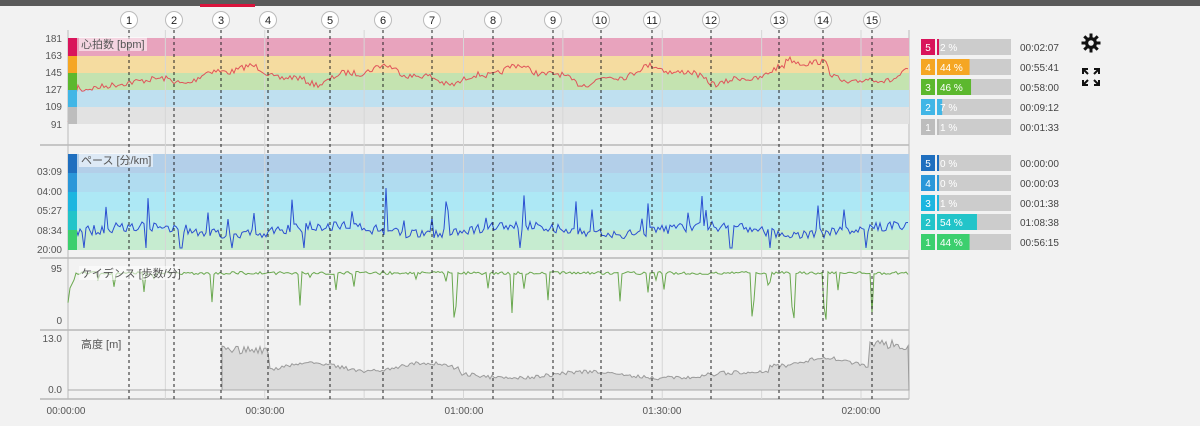 This screenshot has width=1200, height=426. I want to click on zone-row-3: 3 46 % 00:58:00, so click(990, 87).